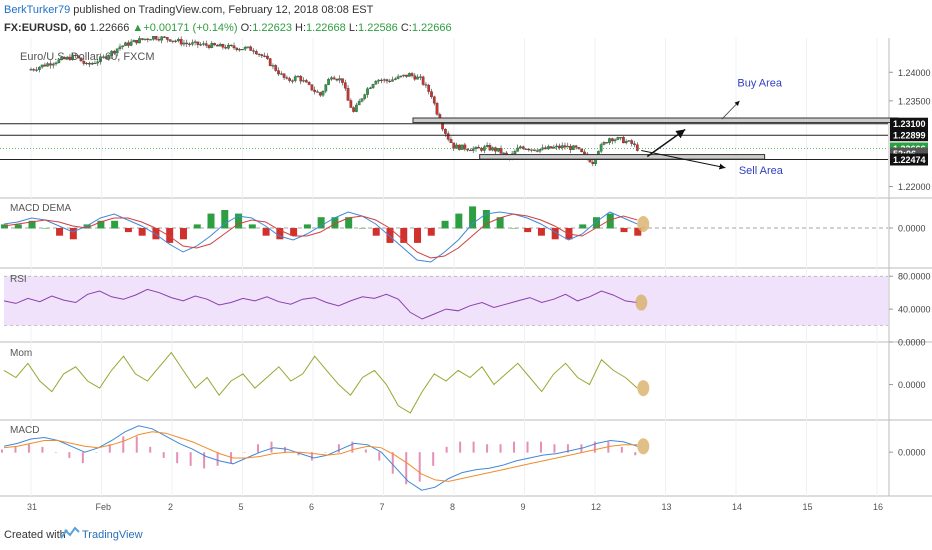 This screenshot has height=550, width=932. What do you see at coordinates (87, 57) in the screenshot?
I see `series-title: Euro/U.S. Dollar, 60, FXCM` at bounding box center [87, 57].